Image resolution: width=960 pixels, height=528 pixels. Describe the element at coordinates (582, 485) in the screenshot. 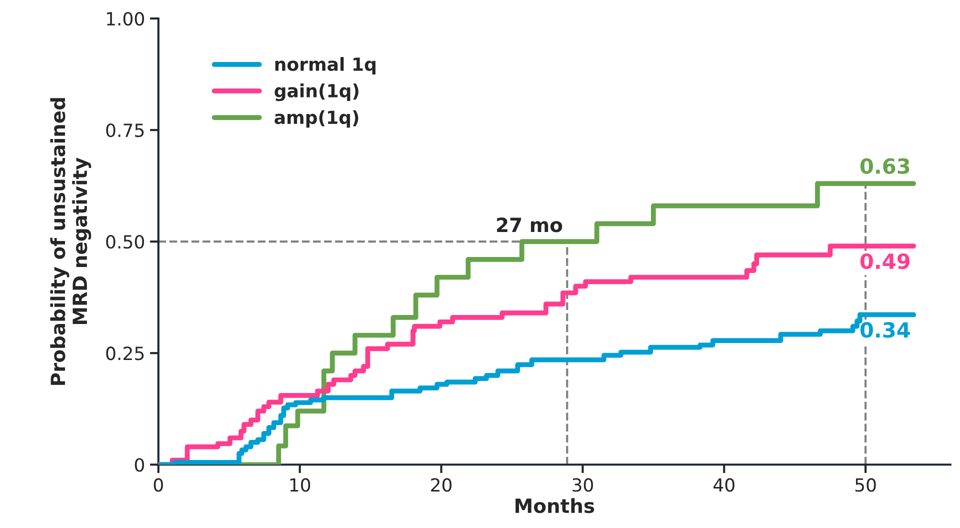

I see `x-tick-label: 30` at that location.